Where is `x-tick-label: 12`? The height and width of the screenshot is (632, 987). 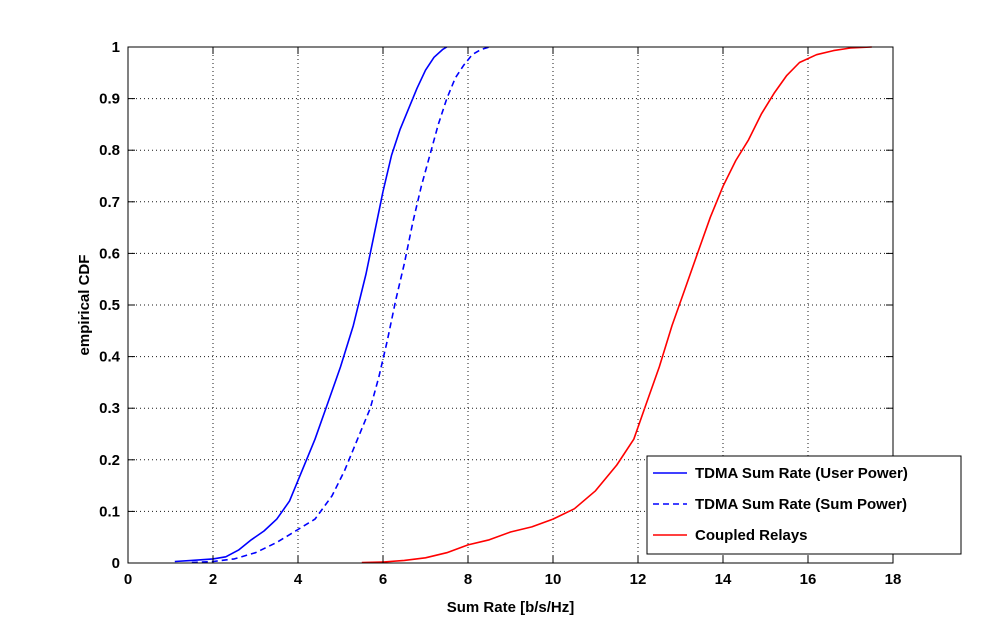
x-tick-label: 12 is located at coordinates (638, 579).